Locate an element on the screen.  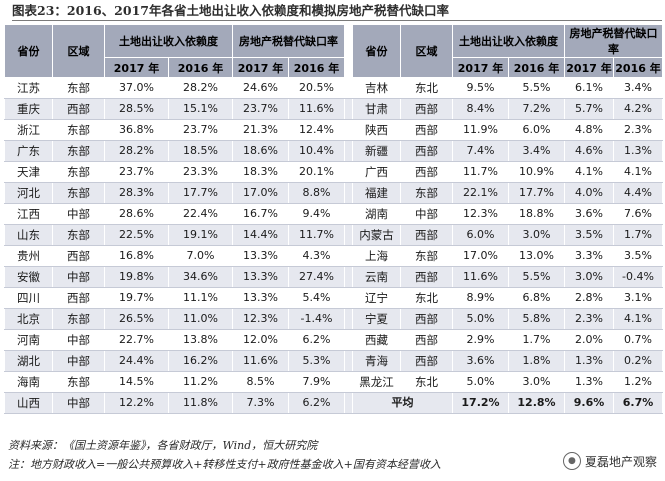
right-cell-dependency-2016: 1.8% is located at coordinates (536, 361).